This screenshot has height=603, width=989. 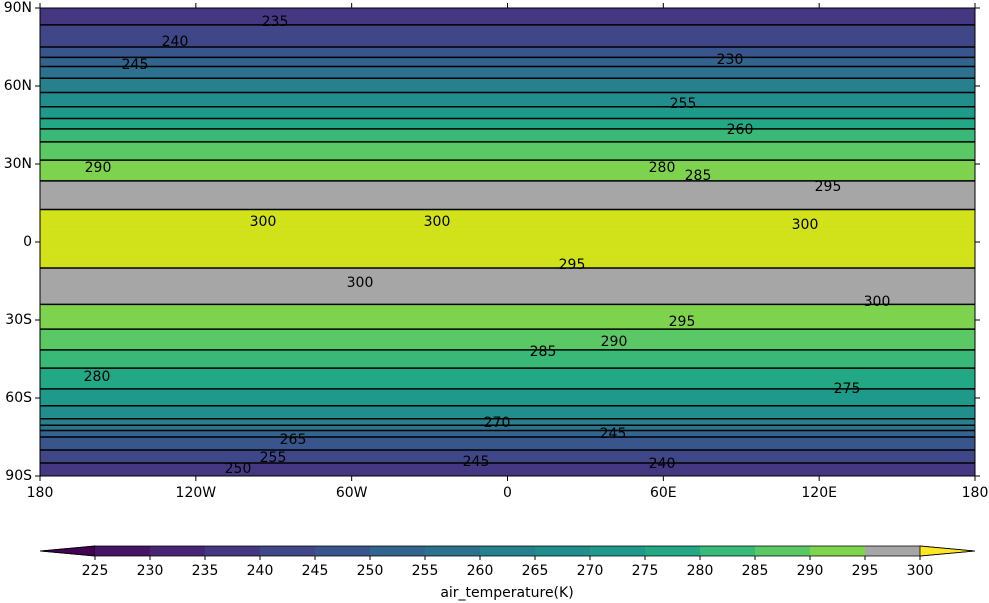 I want to click on contour-label: 245, so click(x=135, y=65).